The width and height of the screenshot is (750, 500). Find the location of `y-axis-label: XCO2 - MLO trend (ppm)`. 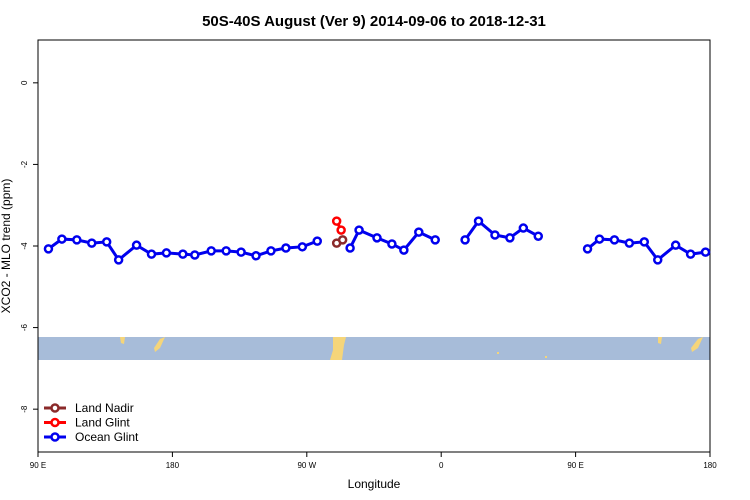

y-axis-label: XCO2 - MLO trend (ppm) is located at coordinates (6, 246).